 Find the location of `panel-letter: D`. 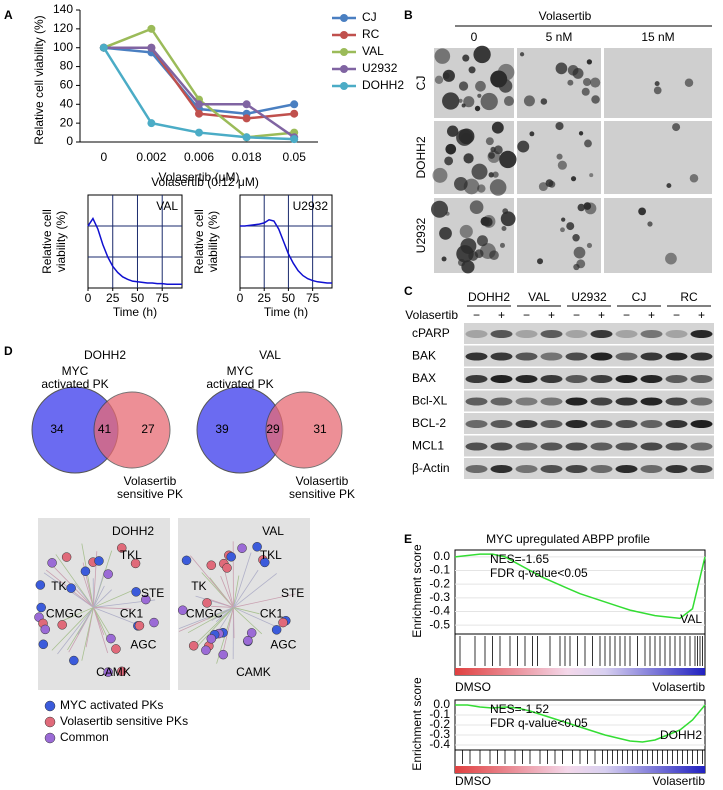

panel-letter: D is located at coordinates (8, 351).